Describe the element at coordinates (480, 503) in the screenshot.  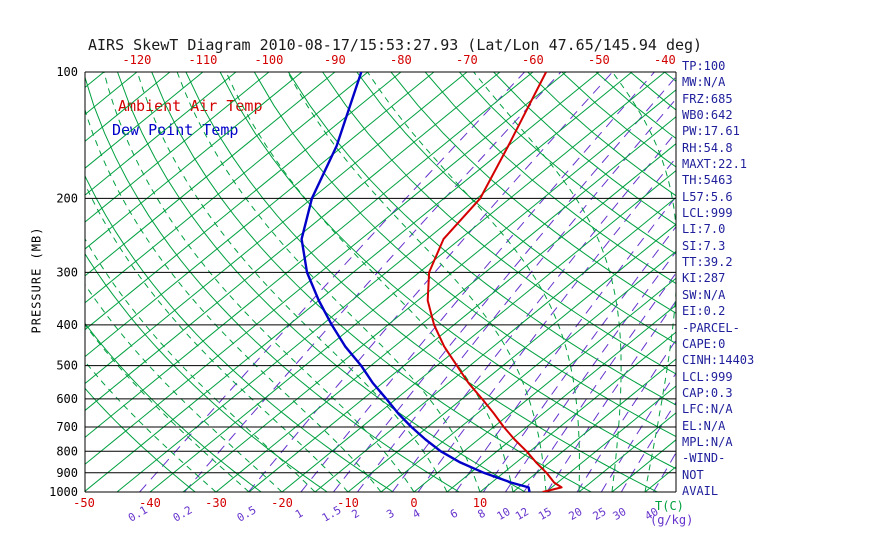
I see `bottom-temp-tick-label: 10` at that location.